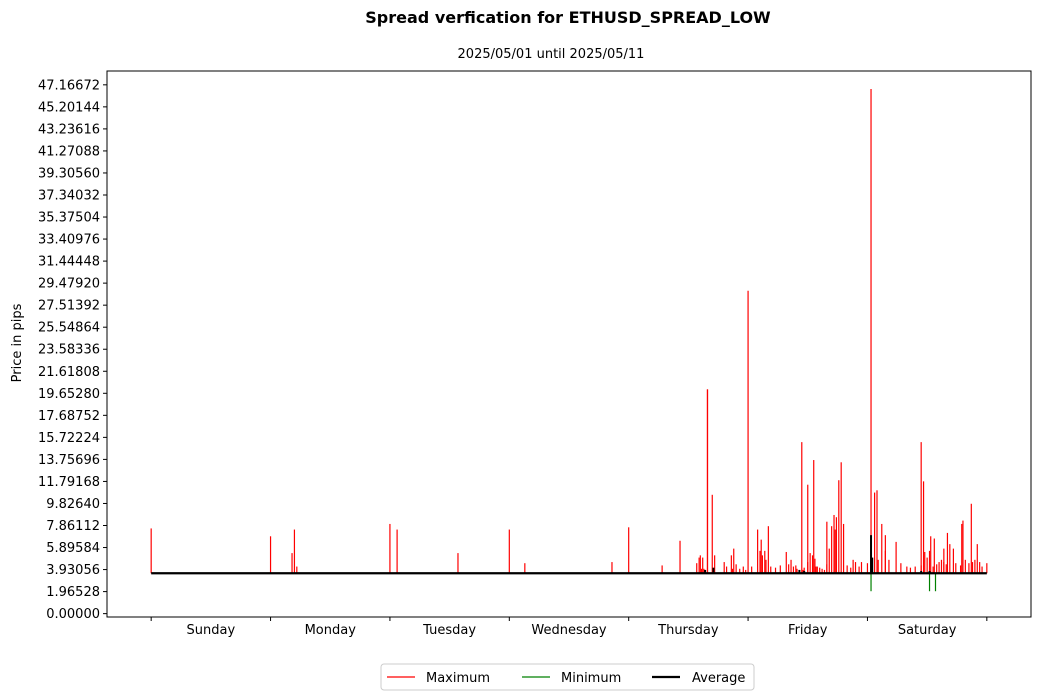 The height and width of the screenshot is (700, 1039). Describe the element at coordinates (568, 17) in the screenshot. I see `chart-title: Spread verfication for ETHUSD_SPREAD_LOW` at that location.